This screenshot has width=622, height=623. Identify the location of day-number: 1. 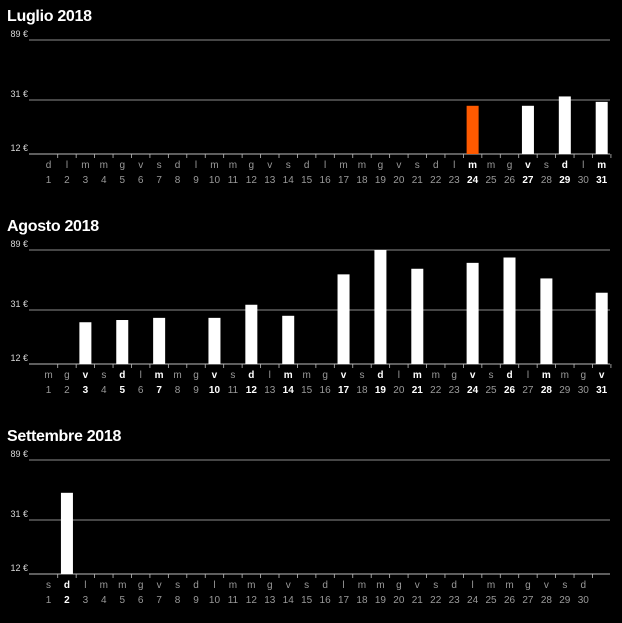
(49, 180).